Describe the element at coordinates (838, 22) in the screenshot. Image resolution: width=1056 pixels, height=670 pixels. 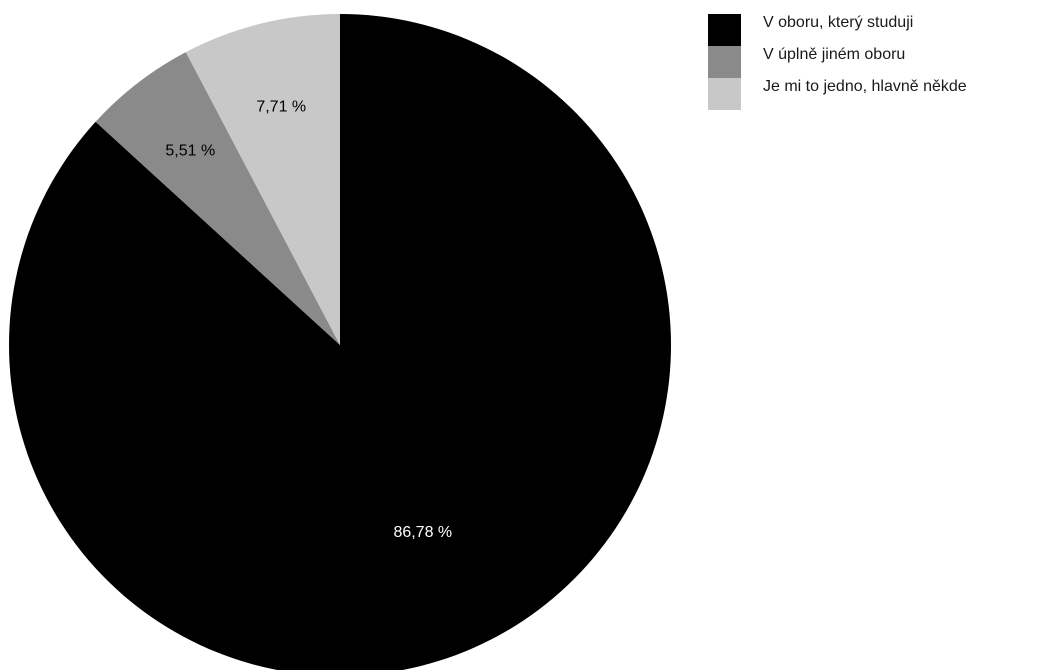
I see `legend-label: V oboru, který studuji` at that location.